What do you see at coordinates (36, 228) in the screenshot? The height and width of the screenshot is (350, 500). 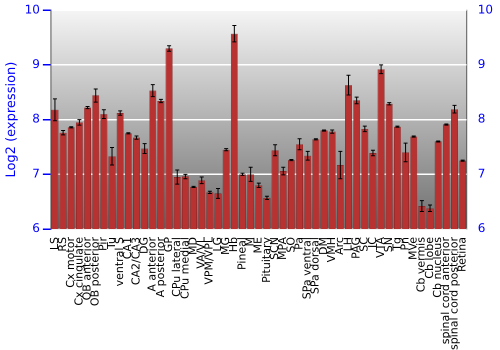 I see `y-tick-label: 6` at bounding box center [36, 228].